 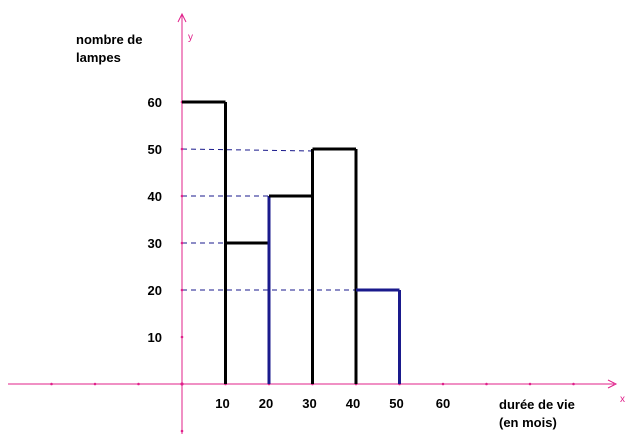 What do you see at coordinates (268, 219) in the screenshot?
I see `guides-layer` at bounding box center [268, 219].